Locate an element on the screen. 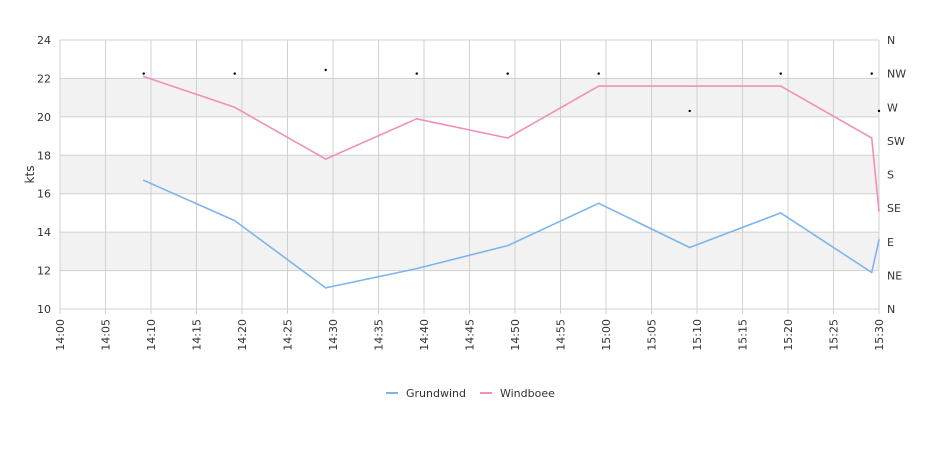  x-tick-label: 14:25 is located at coordinates (288, 335).